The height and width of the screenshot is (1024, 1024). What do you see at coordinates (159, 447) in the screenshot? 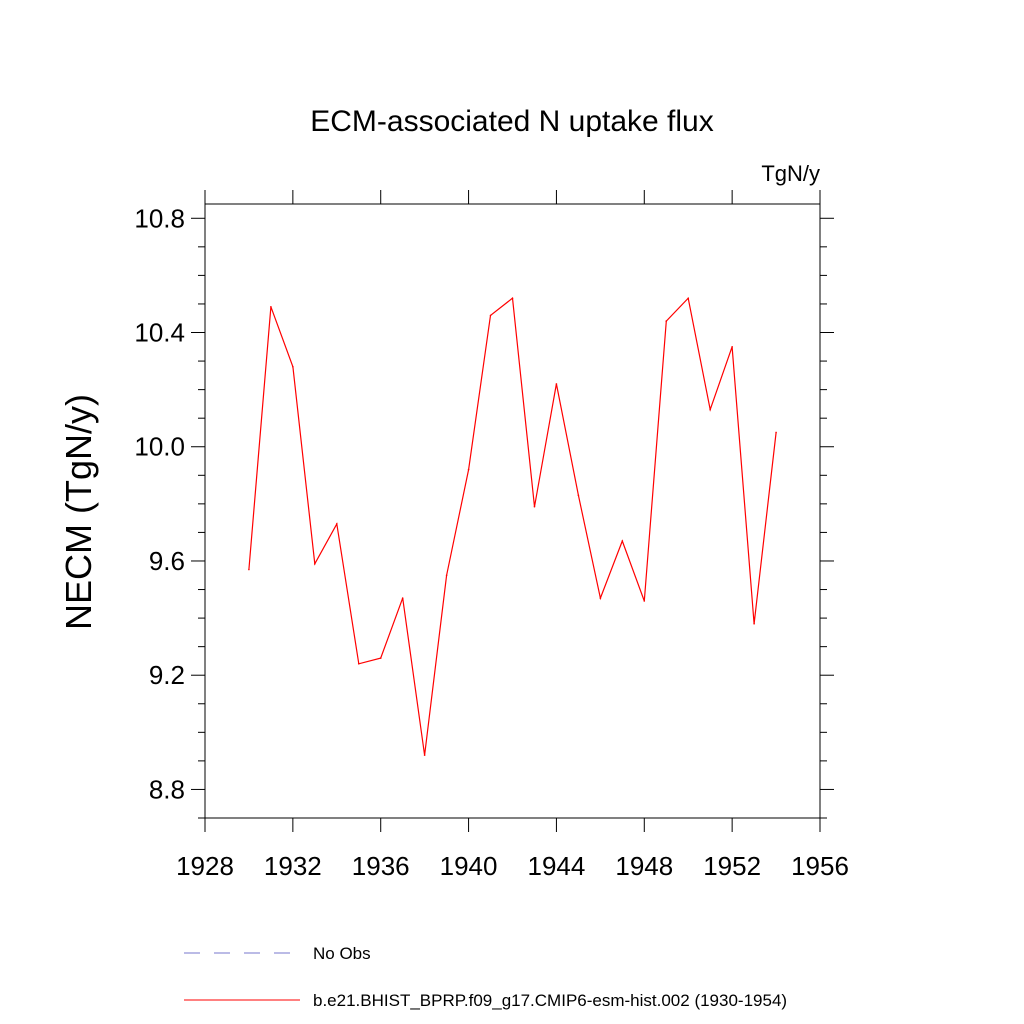
I see `y-tick-label: 10.0` at bounding box center [159, 447].